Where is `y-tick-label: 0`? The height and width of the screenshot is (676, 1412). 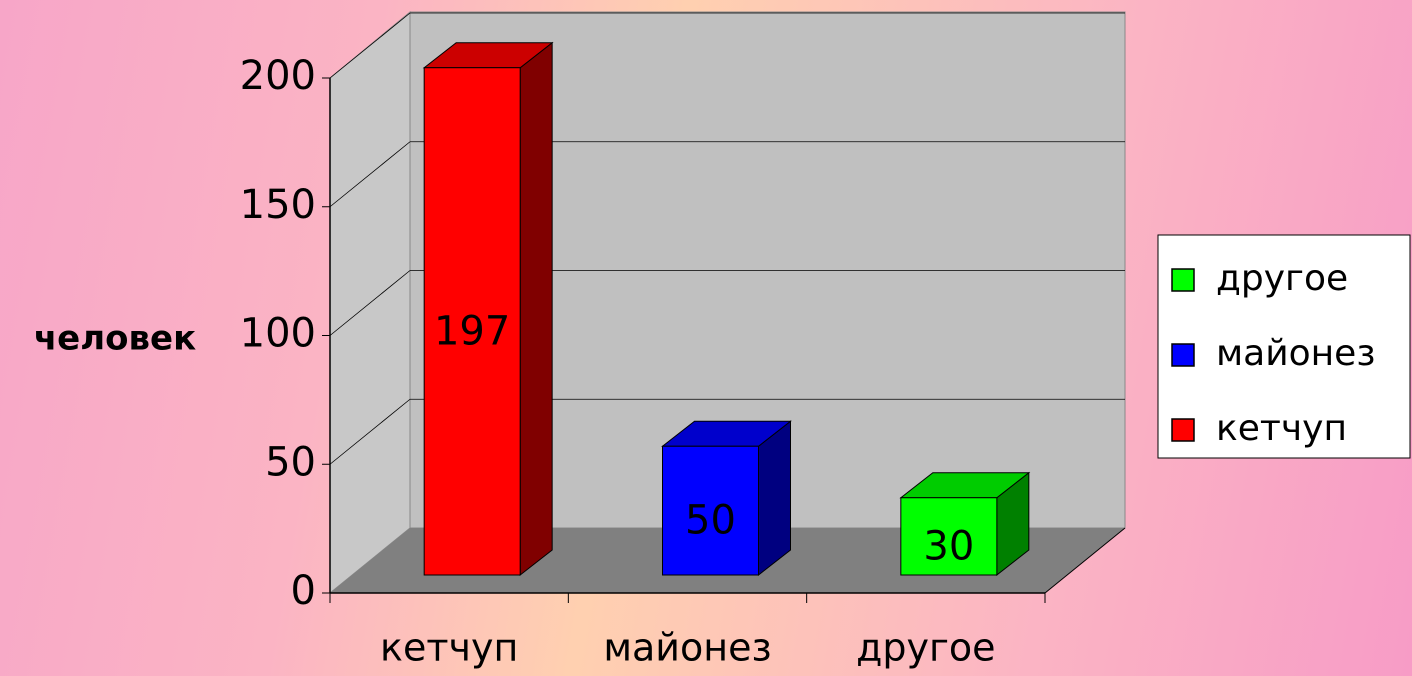 y-tick-label: 0 is located at coordinates (303, 591).